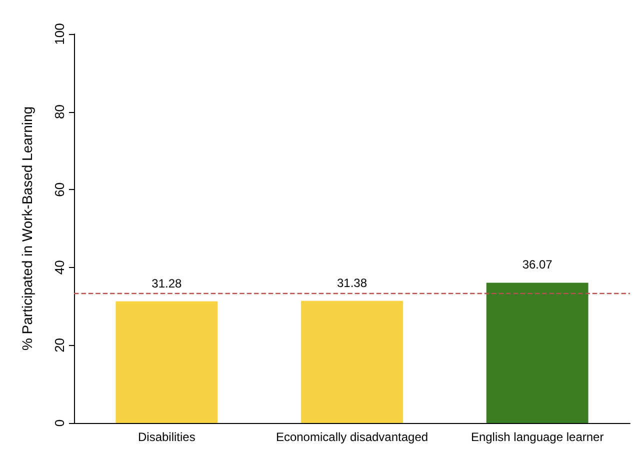 This screenshot has height=449, width=642. What do you see at coordinates (537, 265) in the screenshot?
I see `data-label: 36.07` at bounding box center [537, 265].